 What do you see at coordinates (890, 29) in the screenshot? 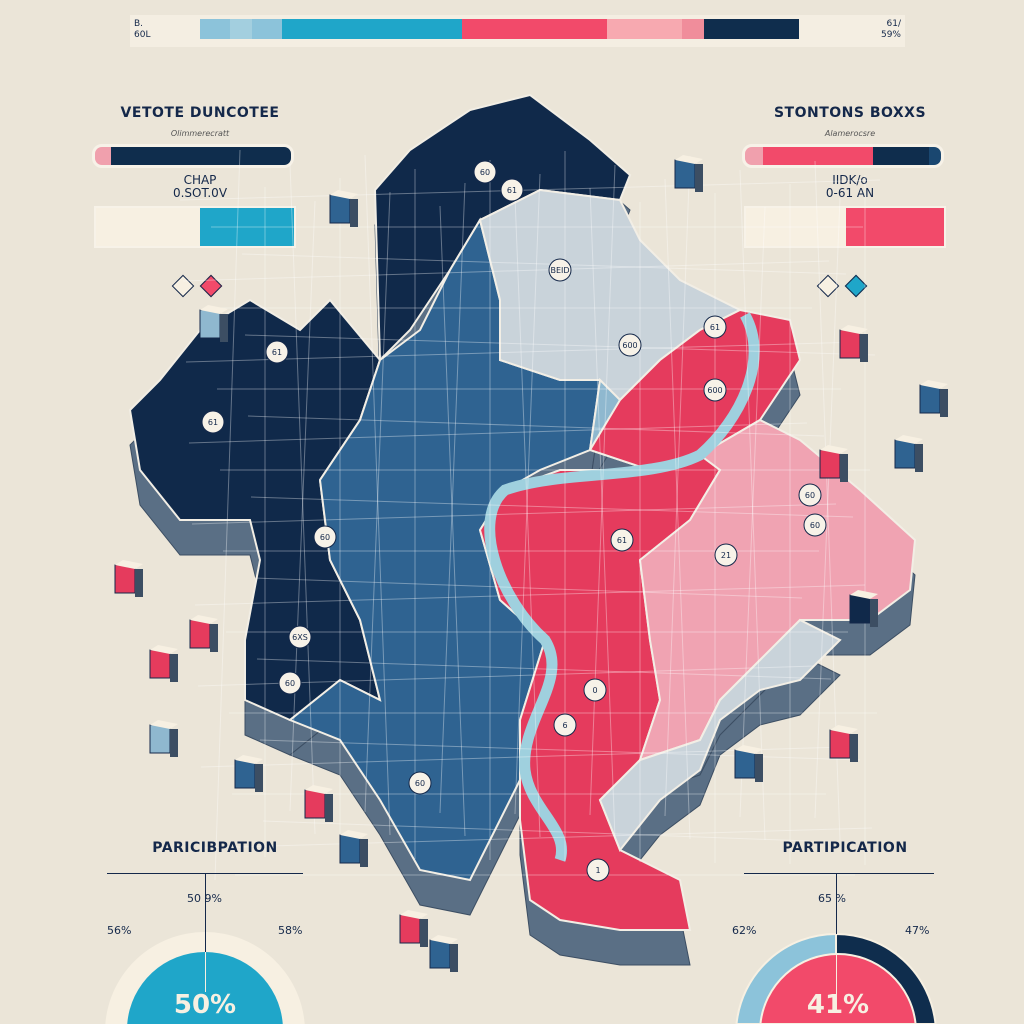
I see `scale-right-label: 61/59%` at bounding box center [890, 29].